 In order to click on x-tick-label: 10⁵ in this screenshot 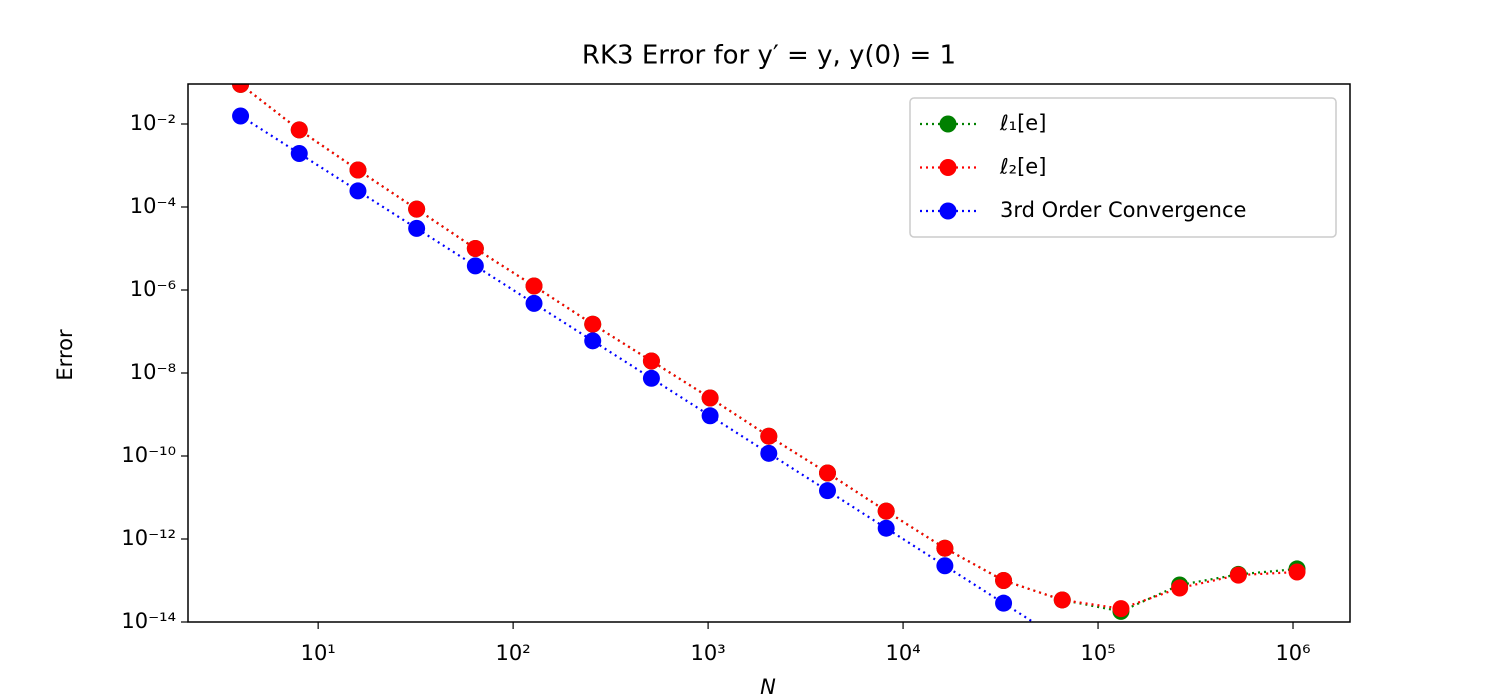, I will do `click(1097, 653)`.